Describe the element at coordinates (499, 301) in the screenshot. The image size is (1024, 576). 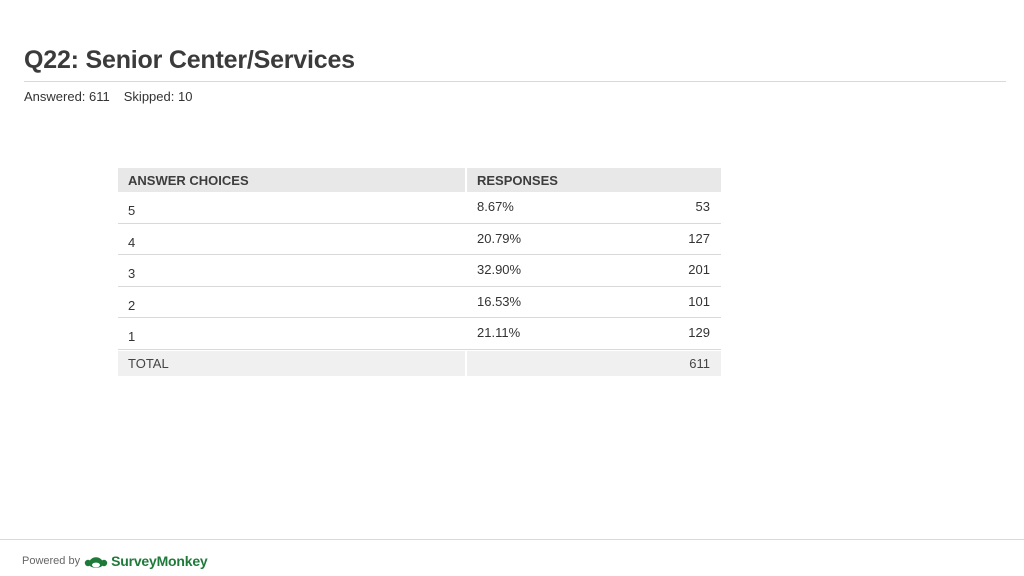
I see `response-percent: 16.53%` at that location.